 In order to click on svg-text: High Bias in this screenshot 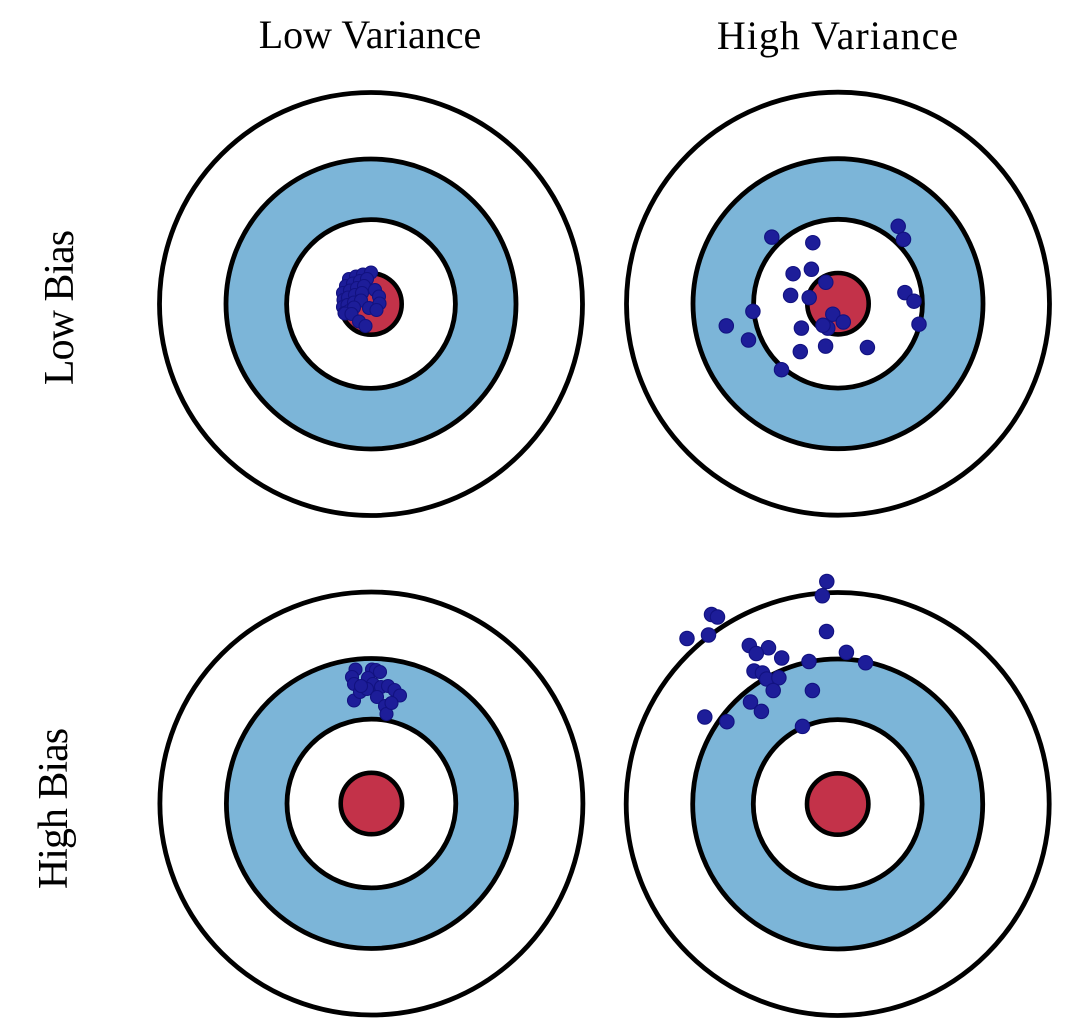, I will do `click(54, 809)`.